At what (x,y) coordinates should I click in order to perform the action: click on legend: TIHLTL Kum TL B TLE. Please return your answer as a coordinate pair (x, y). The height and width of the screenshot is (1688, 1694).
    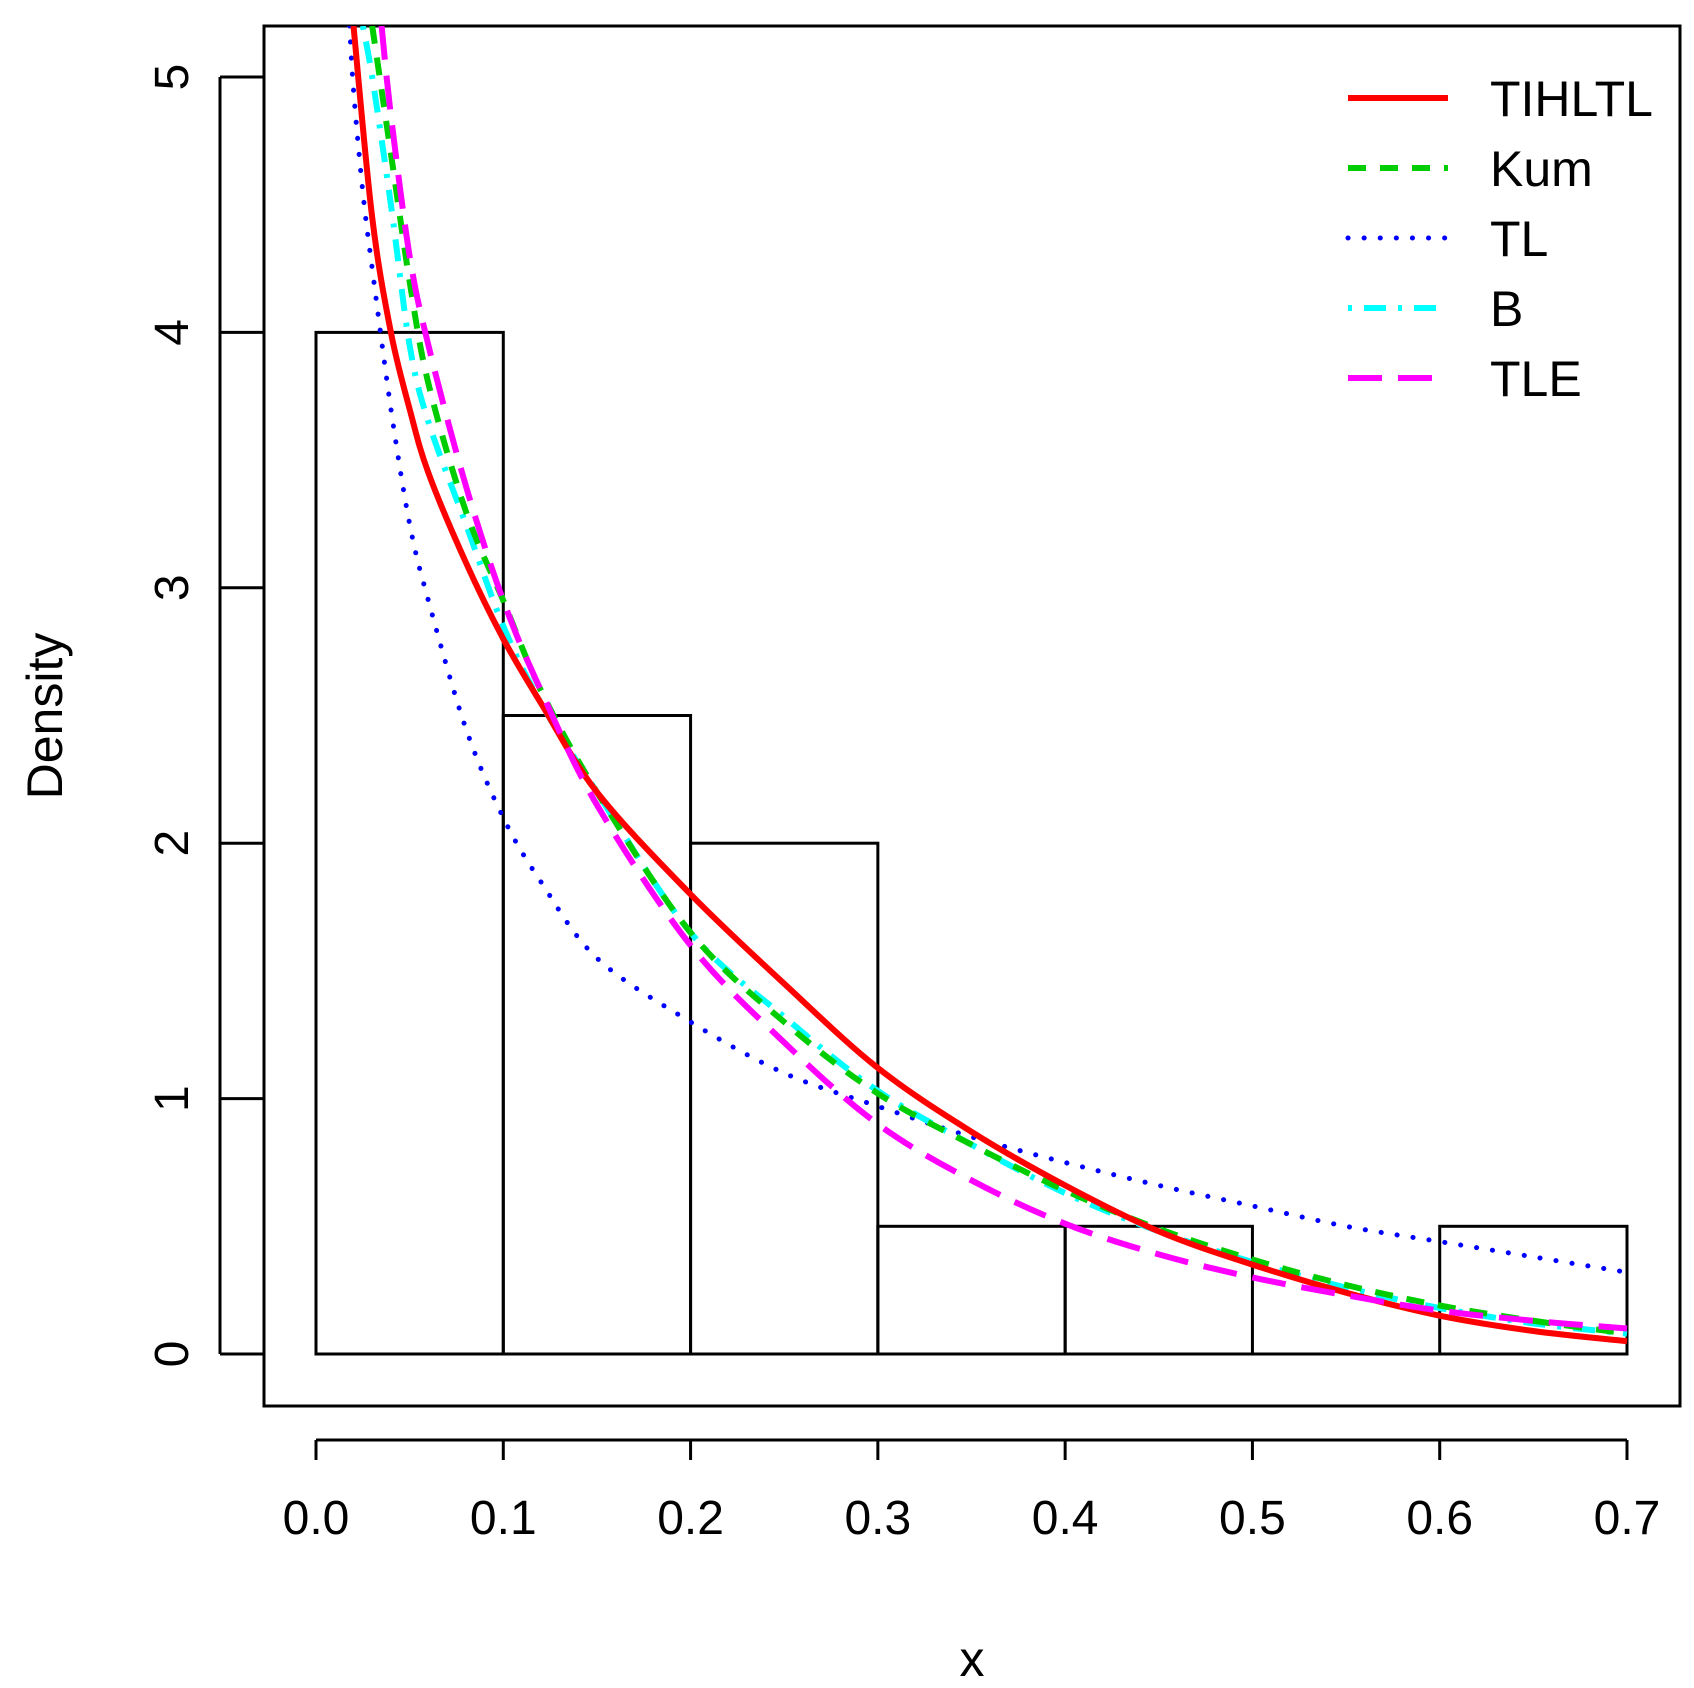
    Looking at the image, I should click on (1499, 239).